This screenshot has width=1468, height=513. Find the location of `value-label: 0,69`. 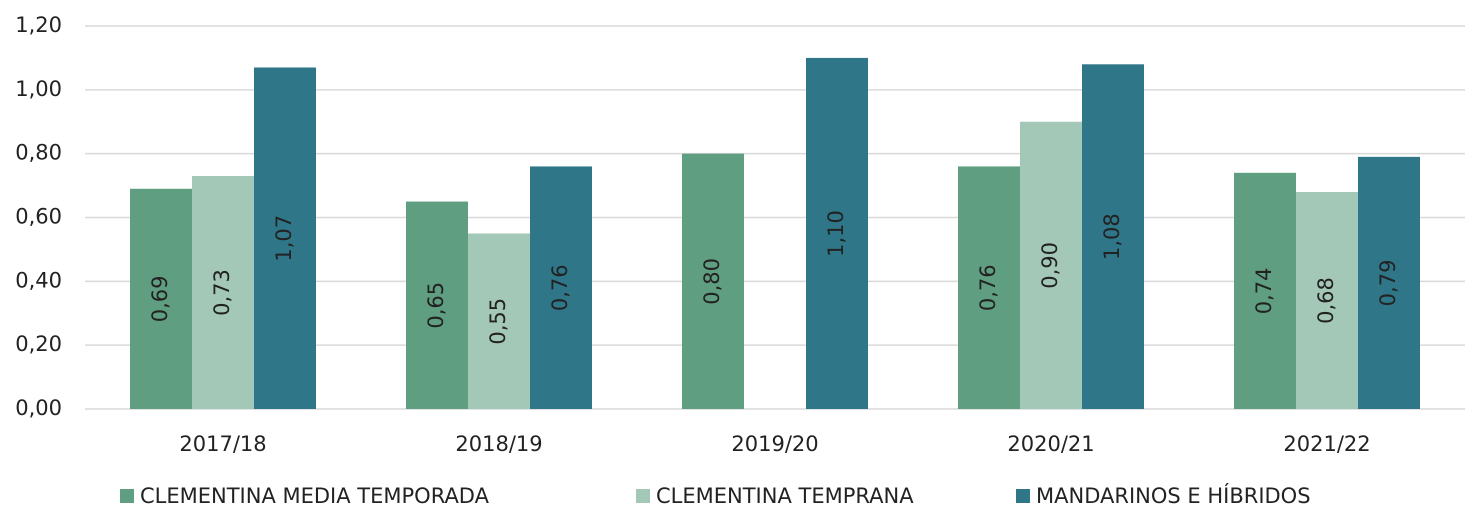

value-label: 0,69 is located at coordinates (160, 299).